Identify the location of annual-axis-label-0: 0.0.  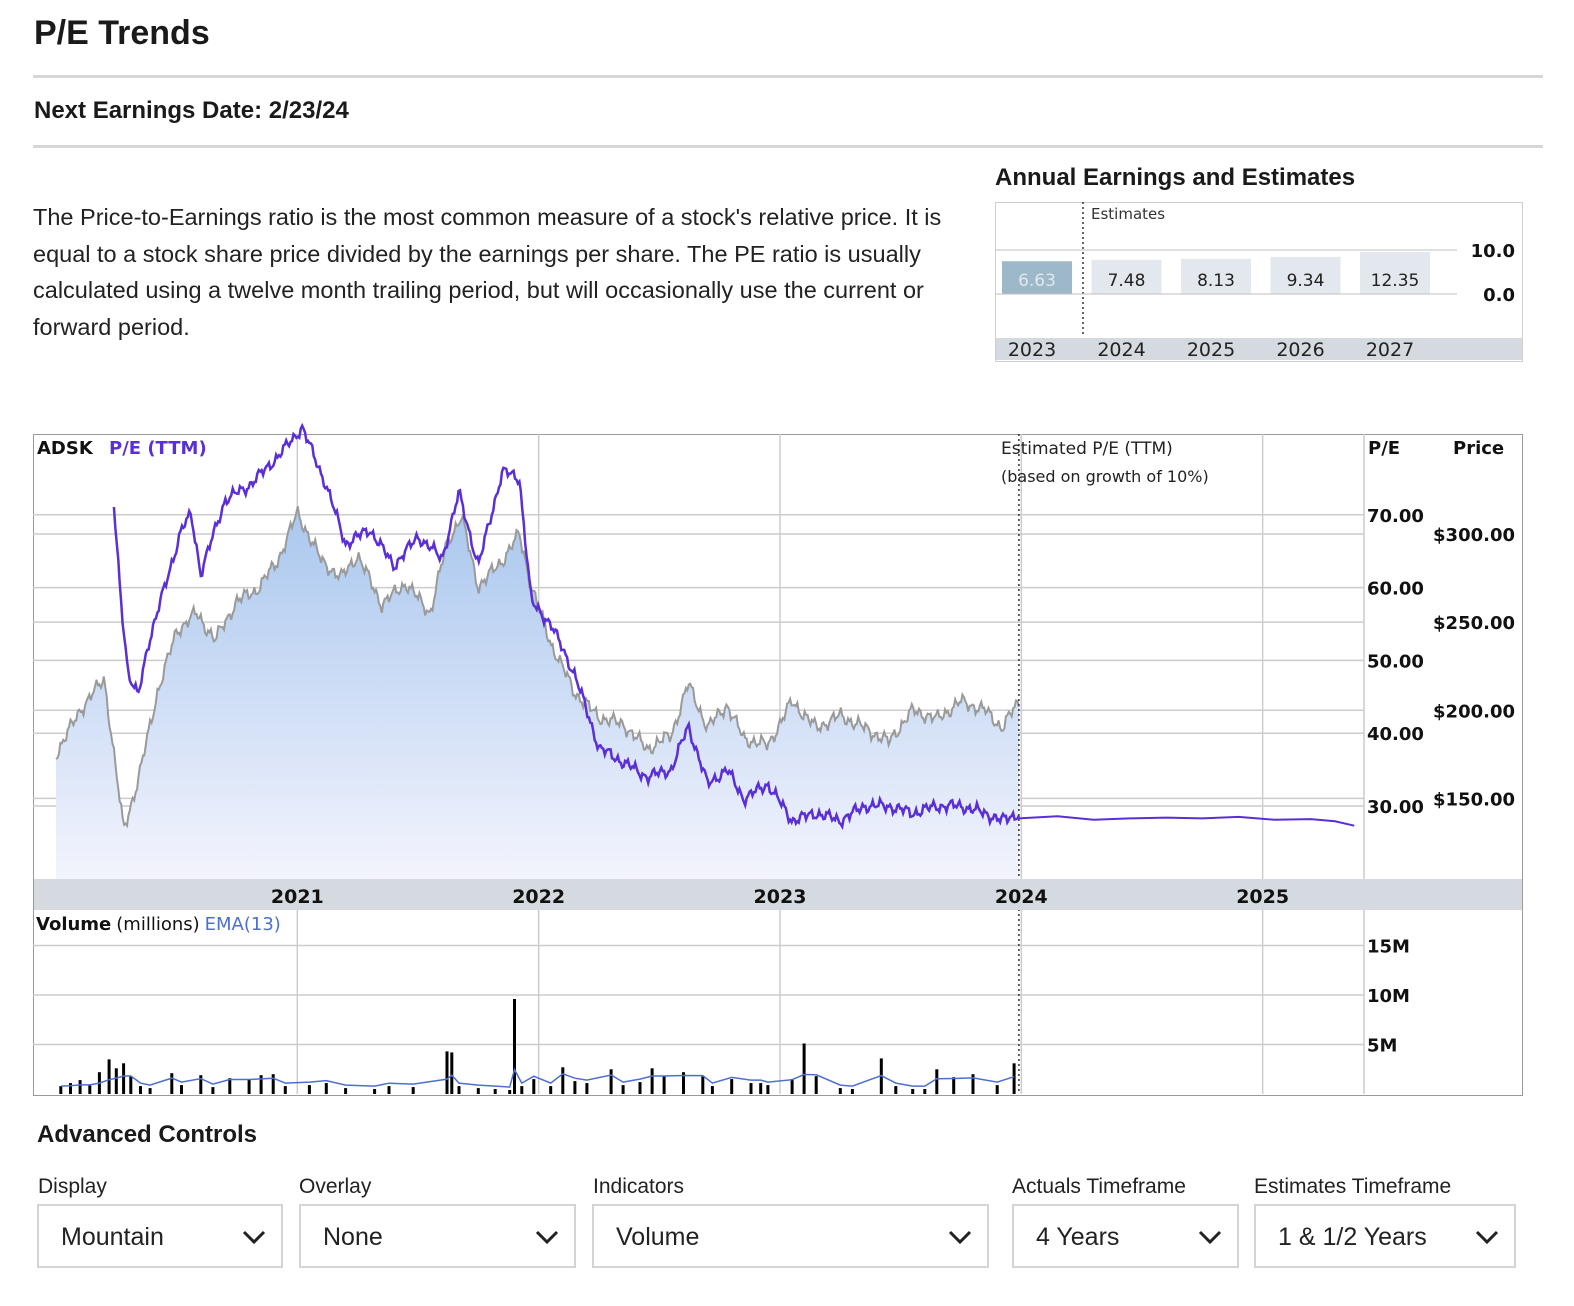
(1499, 295).